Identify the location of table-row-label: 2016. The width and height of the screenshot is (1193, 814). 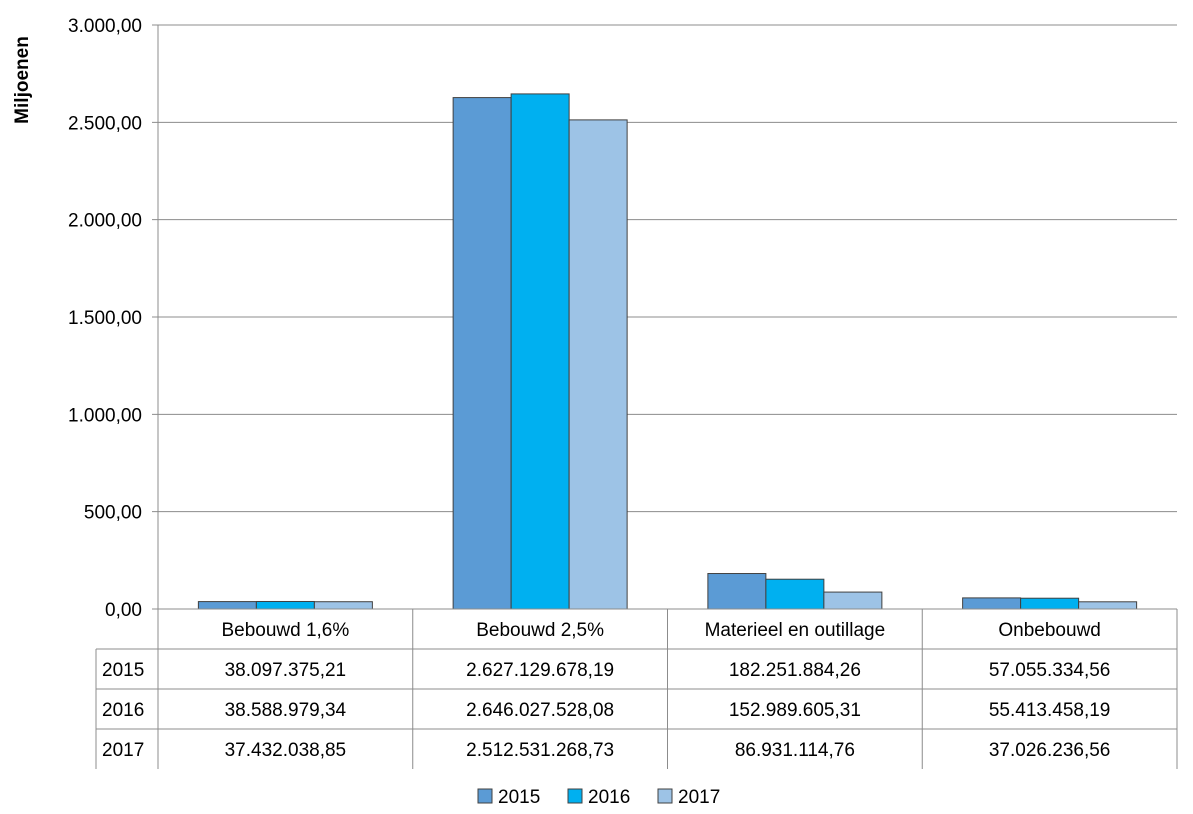
(123, 710).